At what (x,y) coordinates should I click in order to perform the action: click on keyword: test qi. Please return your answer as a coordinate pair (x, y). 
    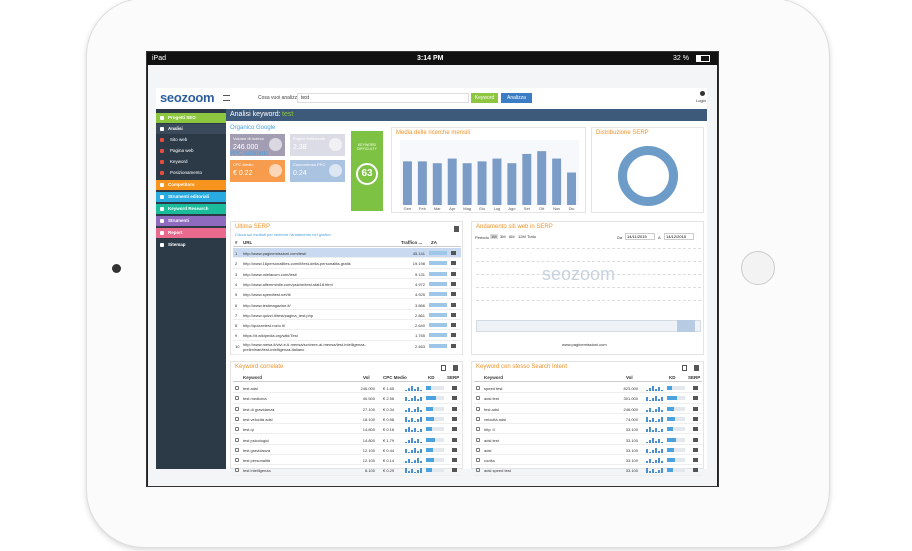
    Looking at the image, I should click on (248, 430).